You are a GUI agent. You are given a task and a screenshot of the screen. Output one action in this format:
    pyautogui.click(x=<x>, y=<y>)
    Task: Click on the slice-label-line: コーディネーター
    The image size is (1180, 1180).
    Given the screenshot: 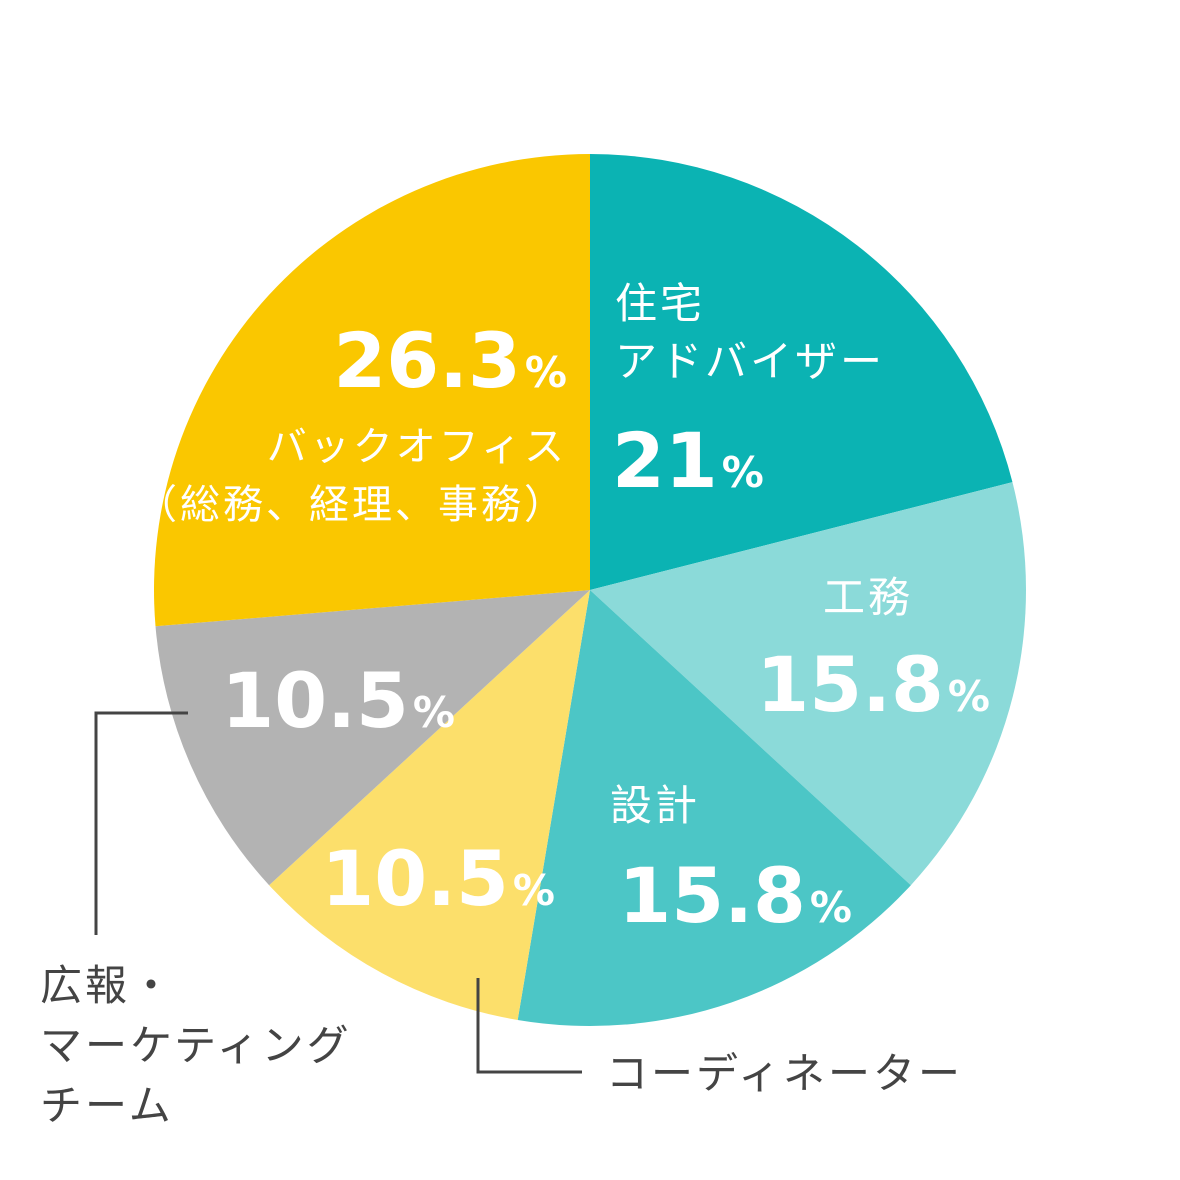 What is the action you would take?
    pyautogui.click(x=784, y=1073)
    